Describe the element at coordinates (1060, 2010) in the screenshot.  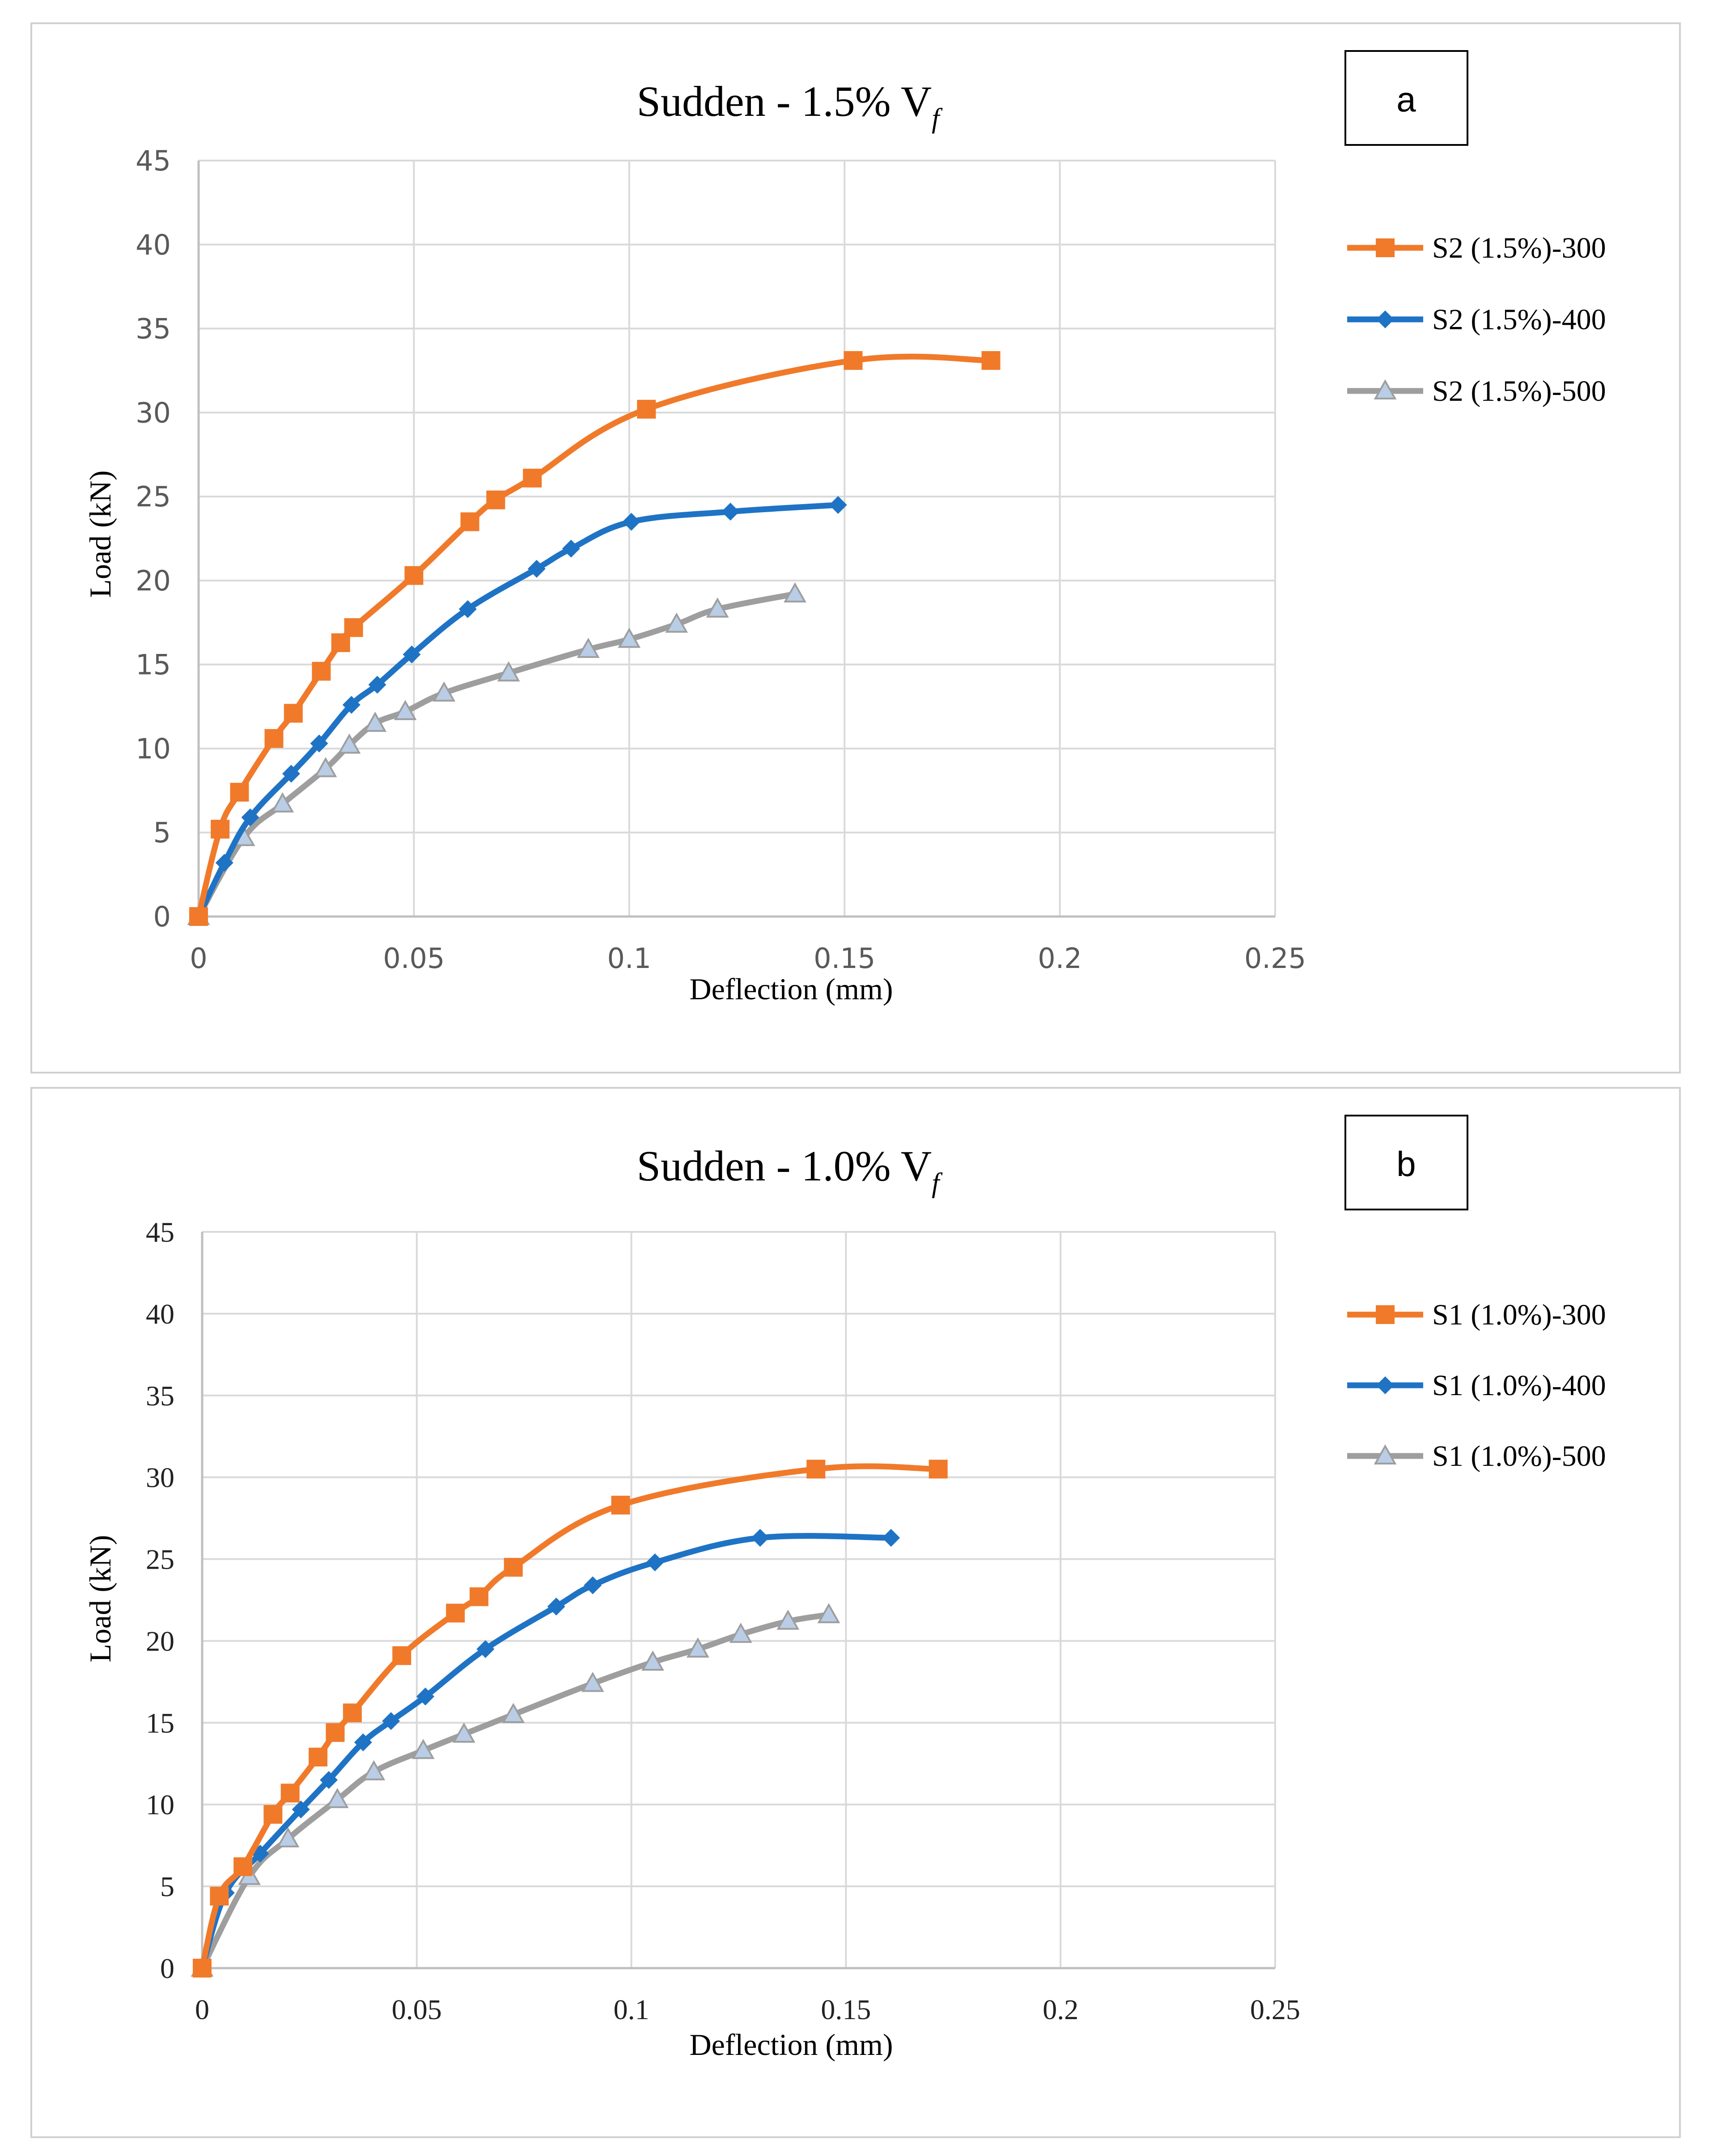
I see `x-tick-label: 0.2` at that location.